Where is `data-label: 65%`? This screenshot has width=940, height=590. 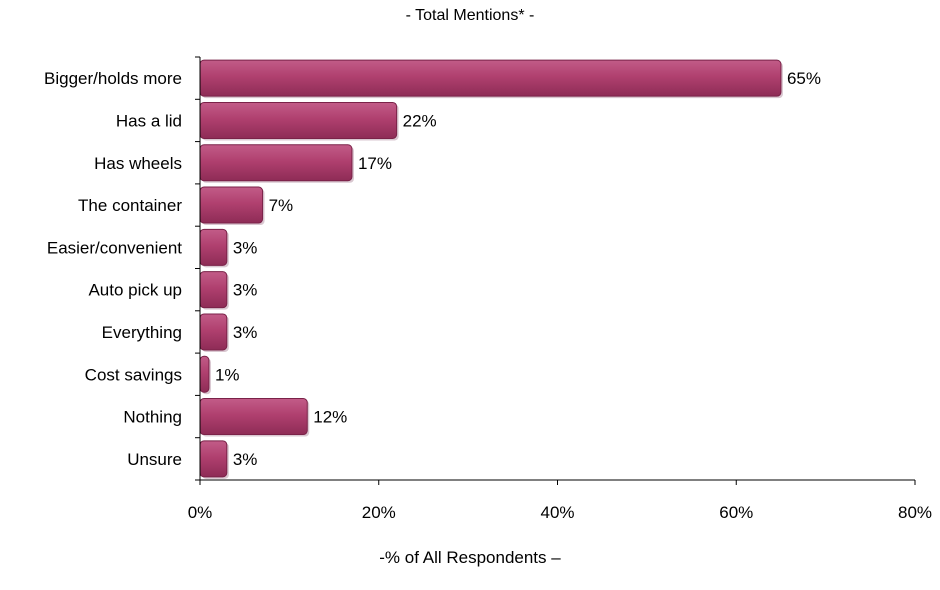 data-label: 65% is located at coordinates (804, 78).